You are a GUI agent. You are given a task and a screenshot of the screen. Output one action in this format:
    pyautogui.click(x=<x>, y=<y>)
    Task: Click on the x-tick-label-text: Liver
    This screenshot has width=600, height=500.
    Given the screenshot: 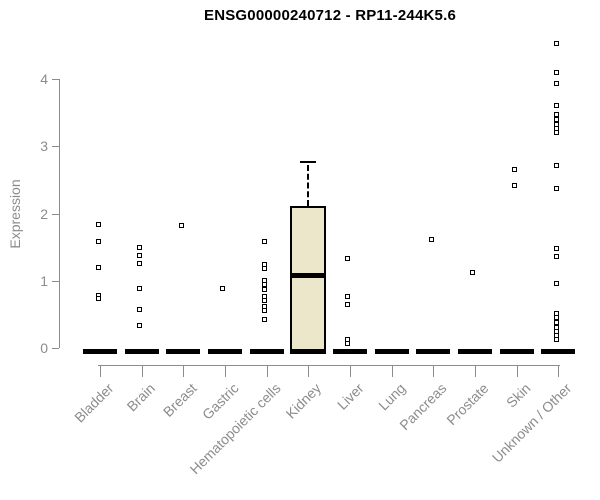 What is the action you would take?
    pyautogui.click(x=350, y=396)
    